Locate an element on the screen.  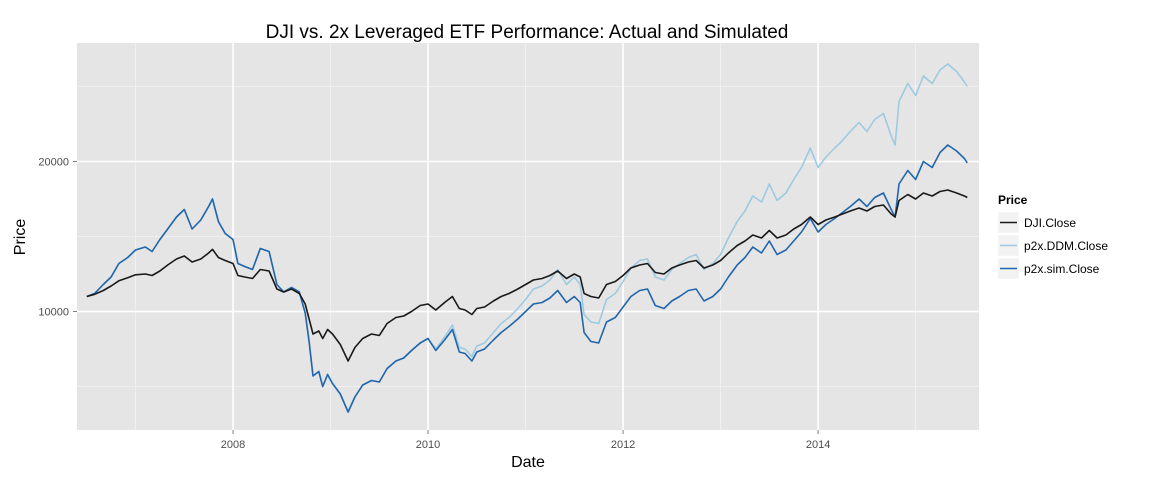
x-tick-label: 2012 is located at coordinates (623, 445).